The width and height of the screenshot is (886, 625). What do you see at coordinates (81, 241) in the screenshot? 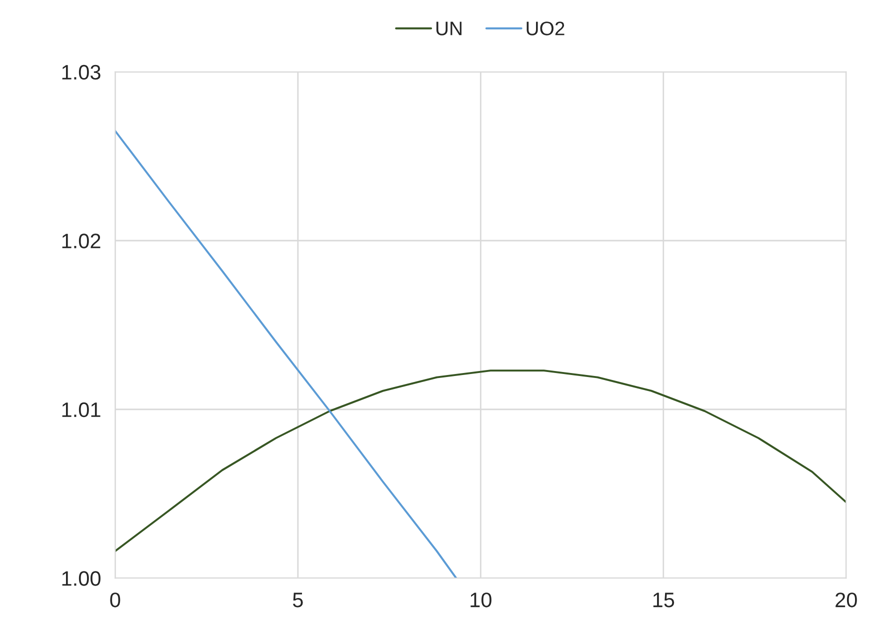
I see `y-tick-label: 1.02` at bounding box center [81, 241].